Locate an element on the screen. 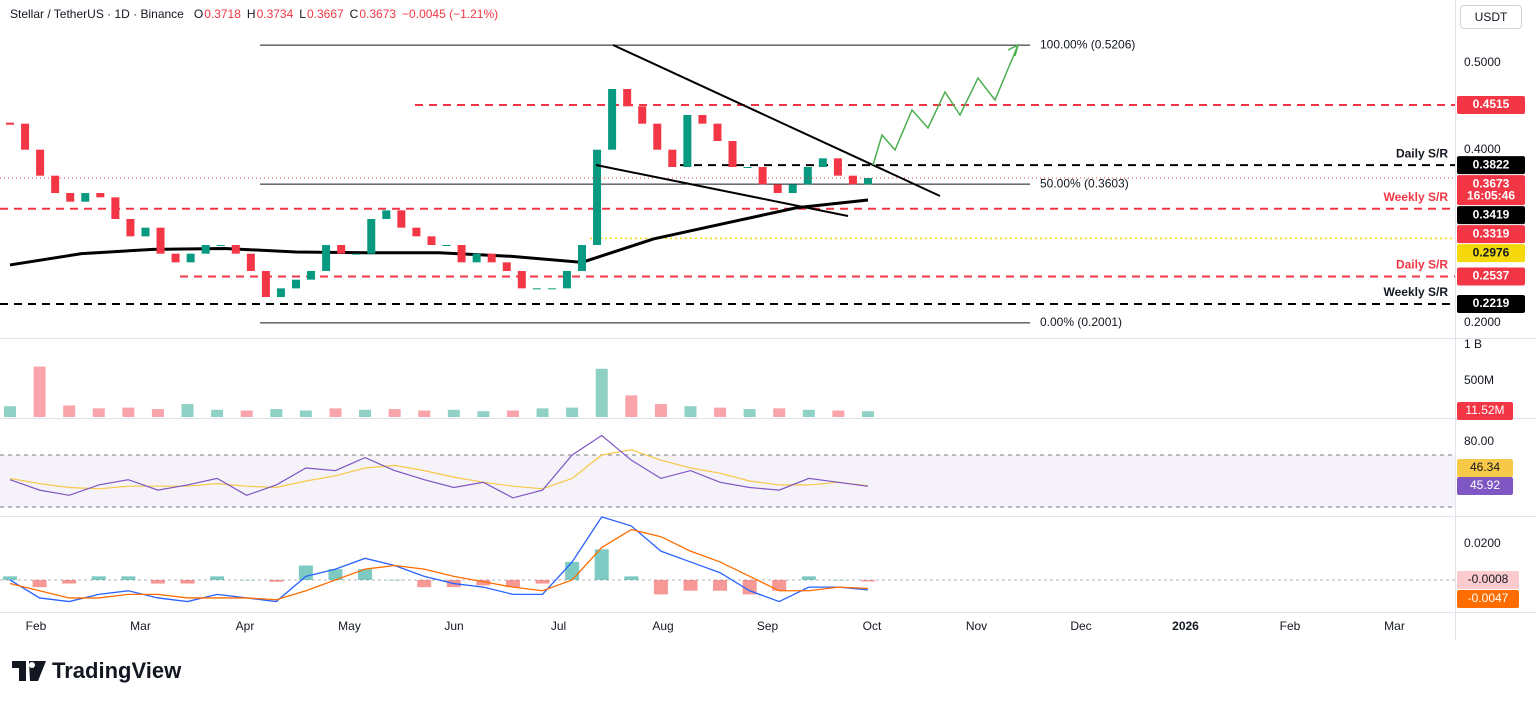  rsi-badge-label: 46.34 is located at coordinates (1485, 467).